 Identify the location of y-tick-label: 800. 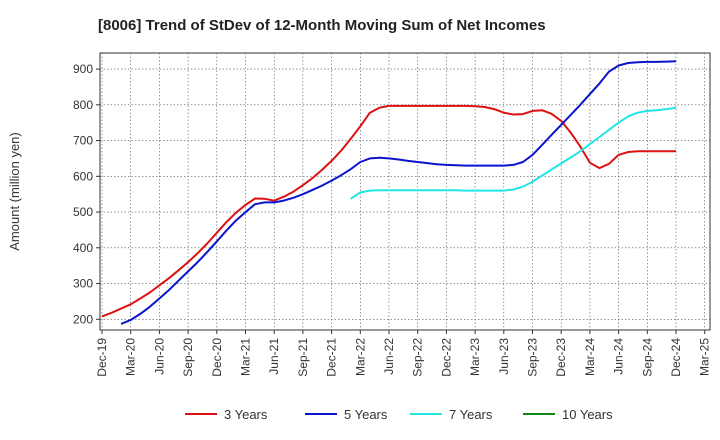
(83, 105).